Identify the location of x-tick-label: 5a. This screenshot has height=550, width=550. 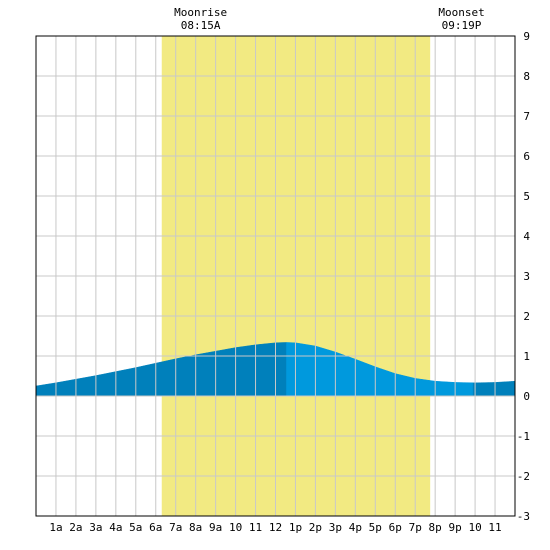
(135, 527).